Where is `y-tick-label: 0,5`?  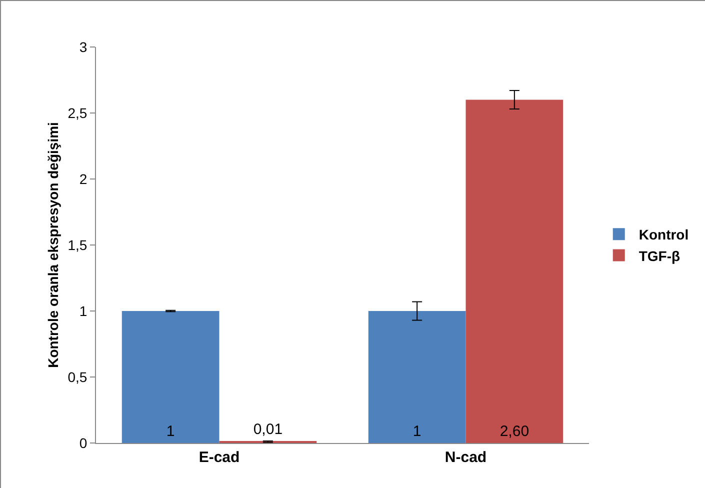
y-tick-label: 0,5 is located at coordinates (78, 376).